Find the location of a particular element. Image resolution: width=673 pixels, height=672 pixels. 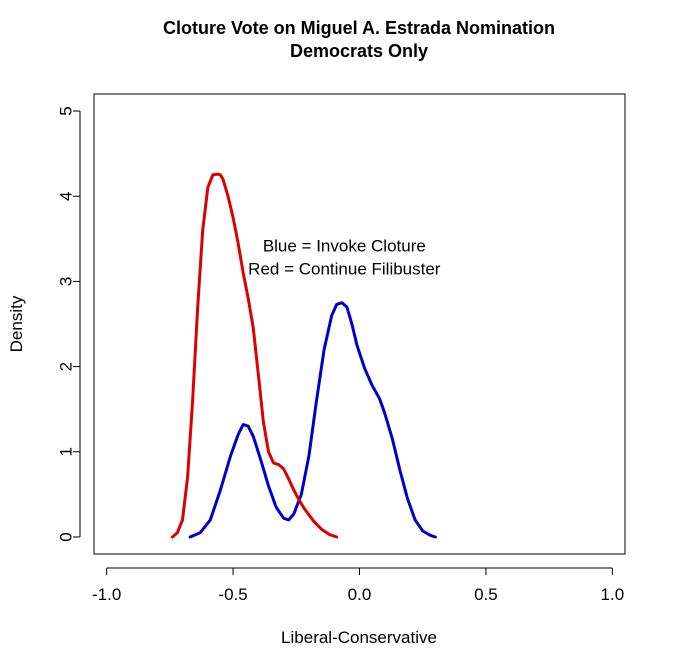

invoke-cloture-density-line is located at coordinates (312, 420).